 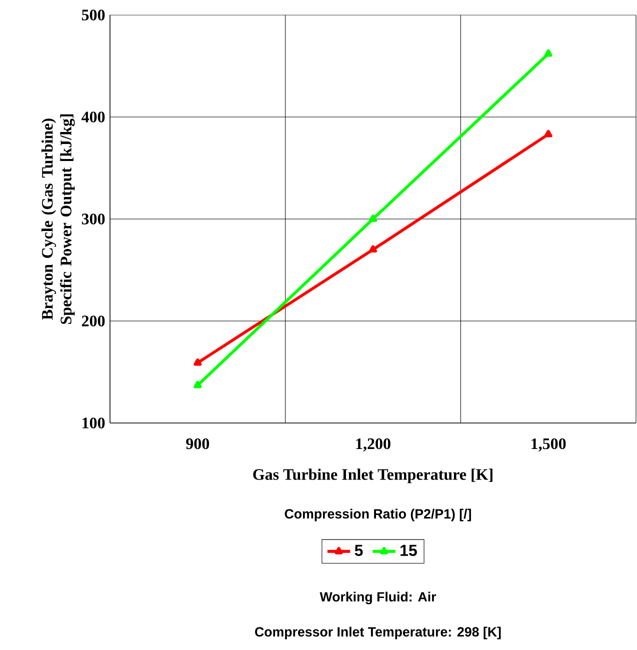 What do you see at coordinates (358, 550) in the screenshot?
I see `legend-label: 5` at bounding box center [358, 550].